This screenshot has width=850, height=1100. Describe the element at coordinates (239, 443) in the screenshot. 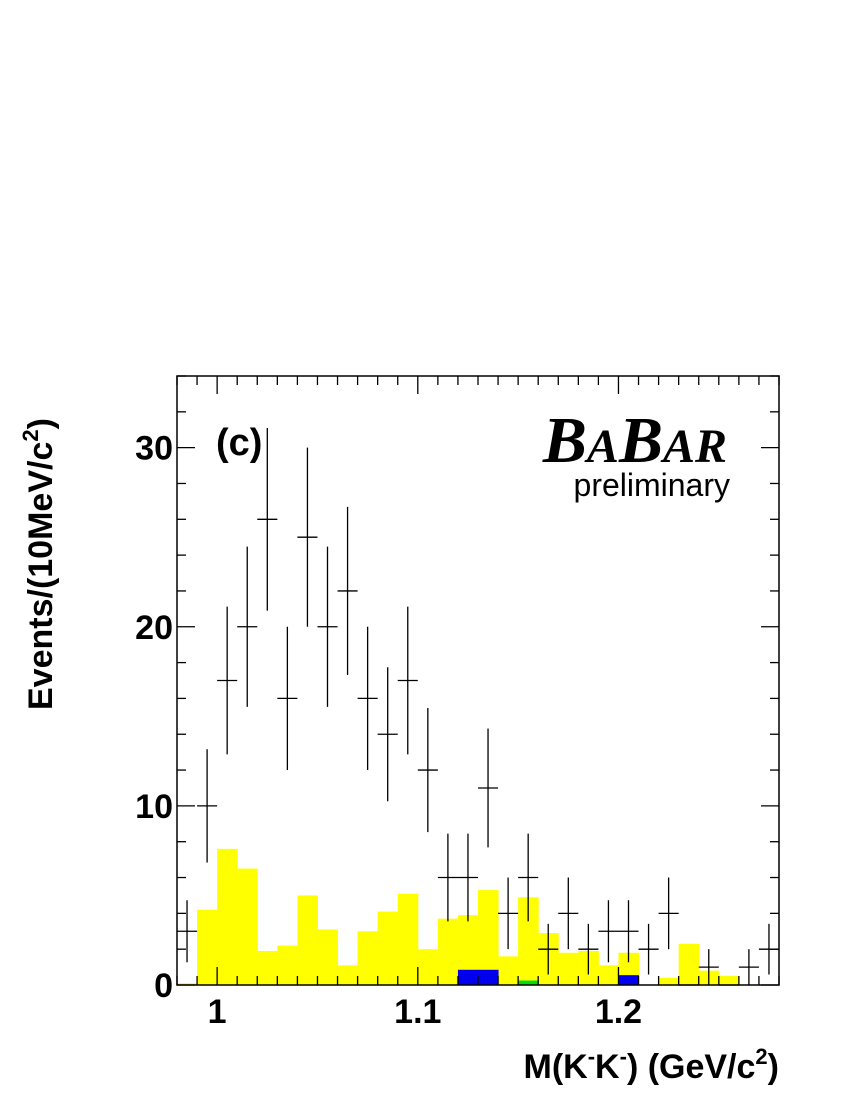

I see `panel-label: (c)` at that location.